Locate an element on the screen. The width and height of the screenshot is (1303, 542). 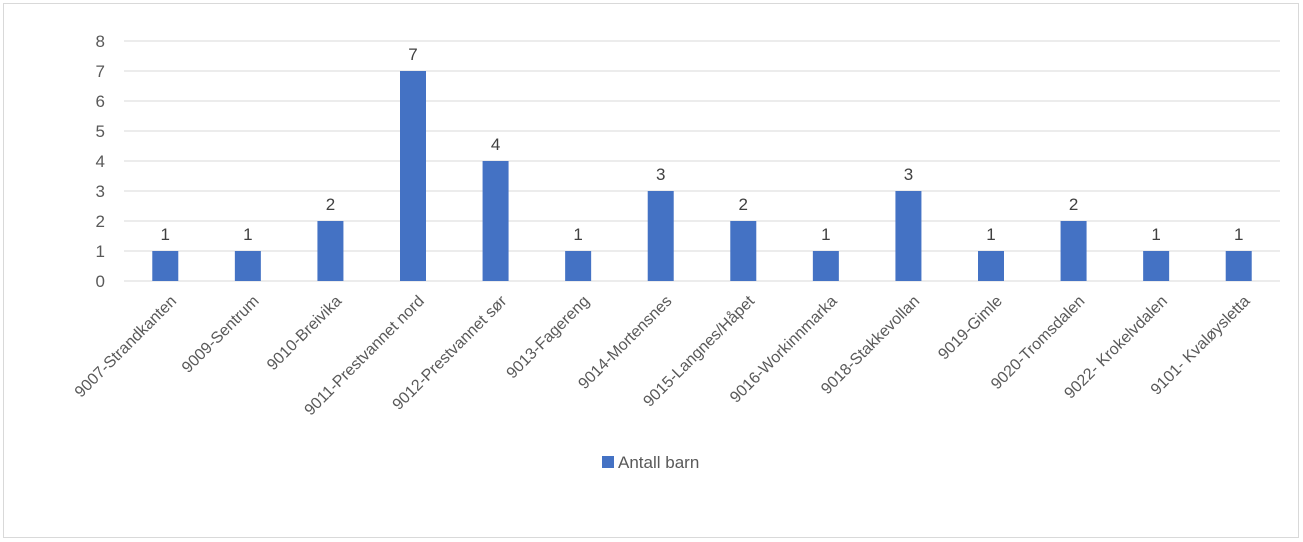
y-tick-label: 4 is located at coordinates (100, 161).